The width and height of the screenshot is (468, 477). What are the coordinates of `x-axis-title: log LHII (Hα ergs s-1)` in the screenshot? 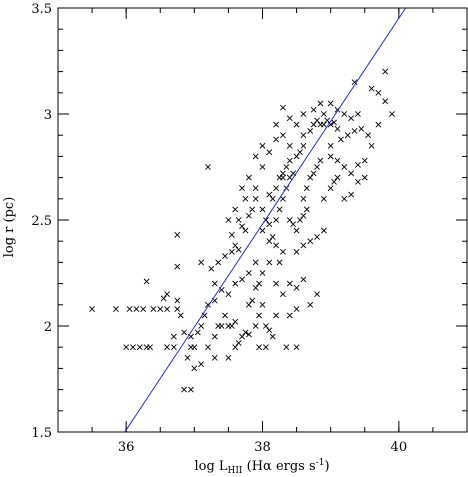 It's located at (261, 467).